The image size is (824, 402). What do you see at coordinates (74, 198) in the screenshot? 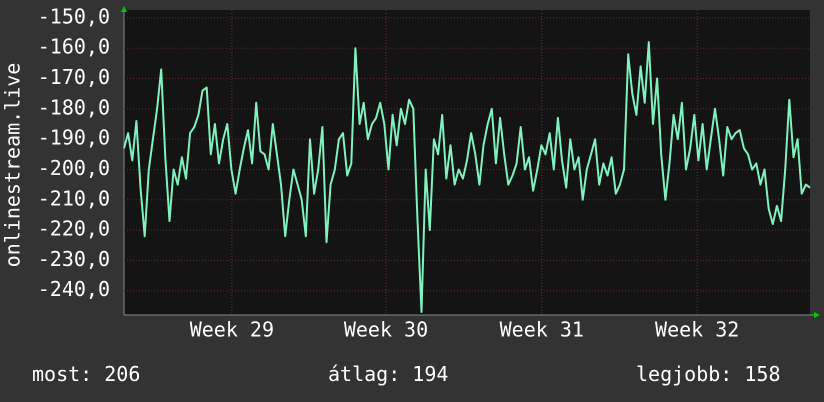
I see `y-tick-label: -210,0` at bounding box center [74, 198].